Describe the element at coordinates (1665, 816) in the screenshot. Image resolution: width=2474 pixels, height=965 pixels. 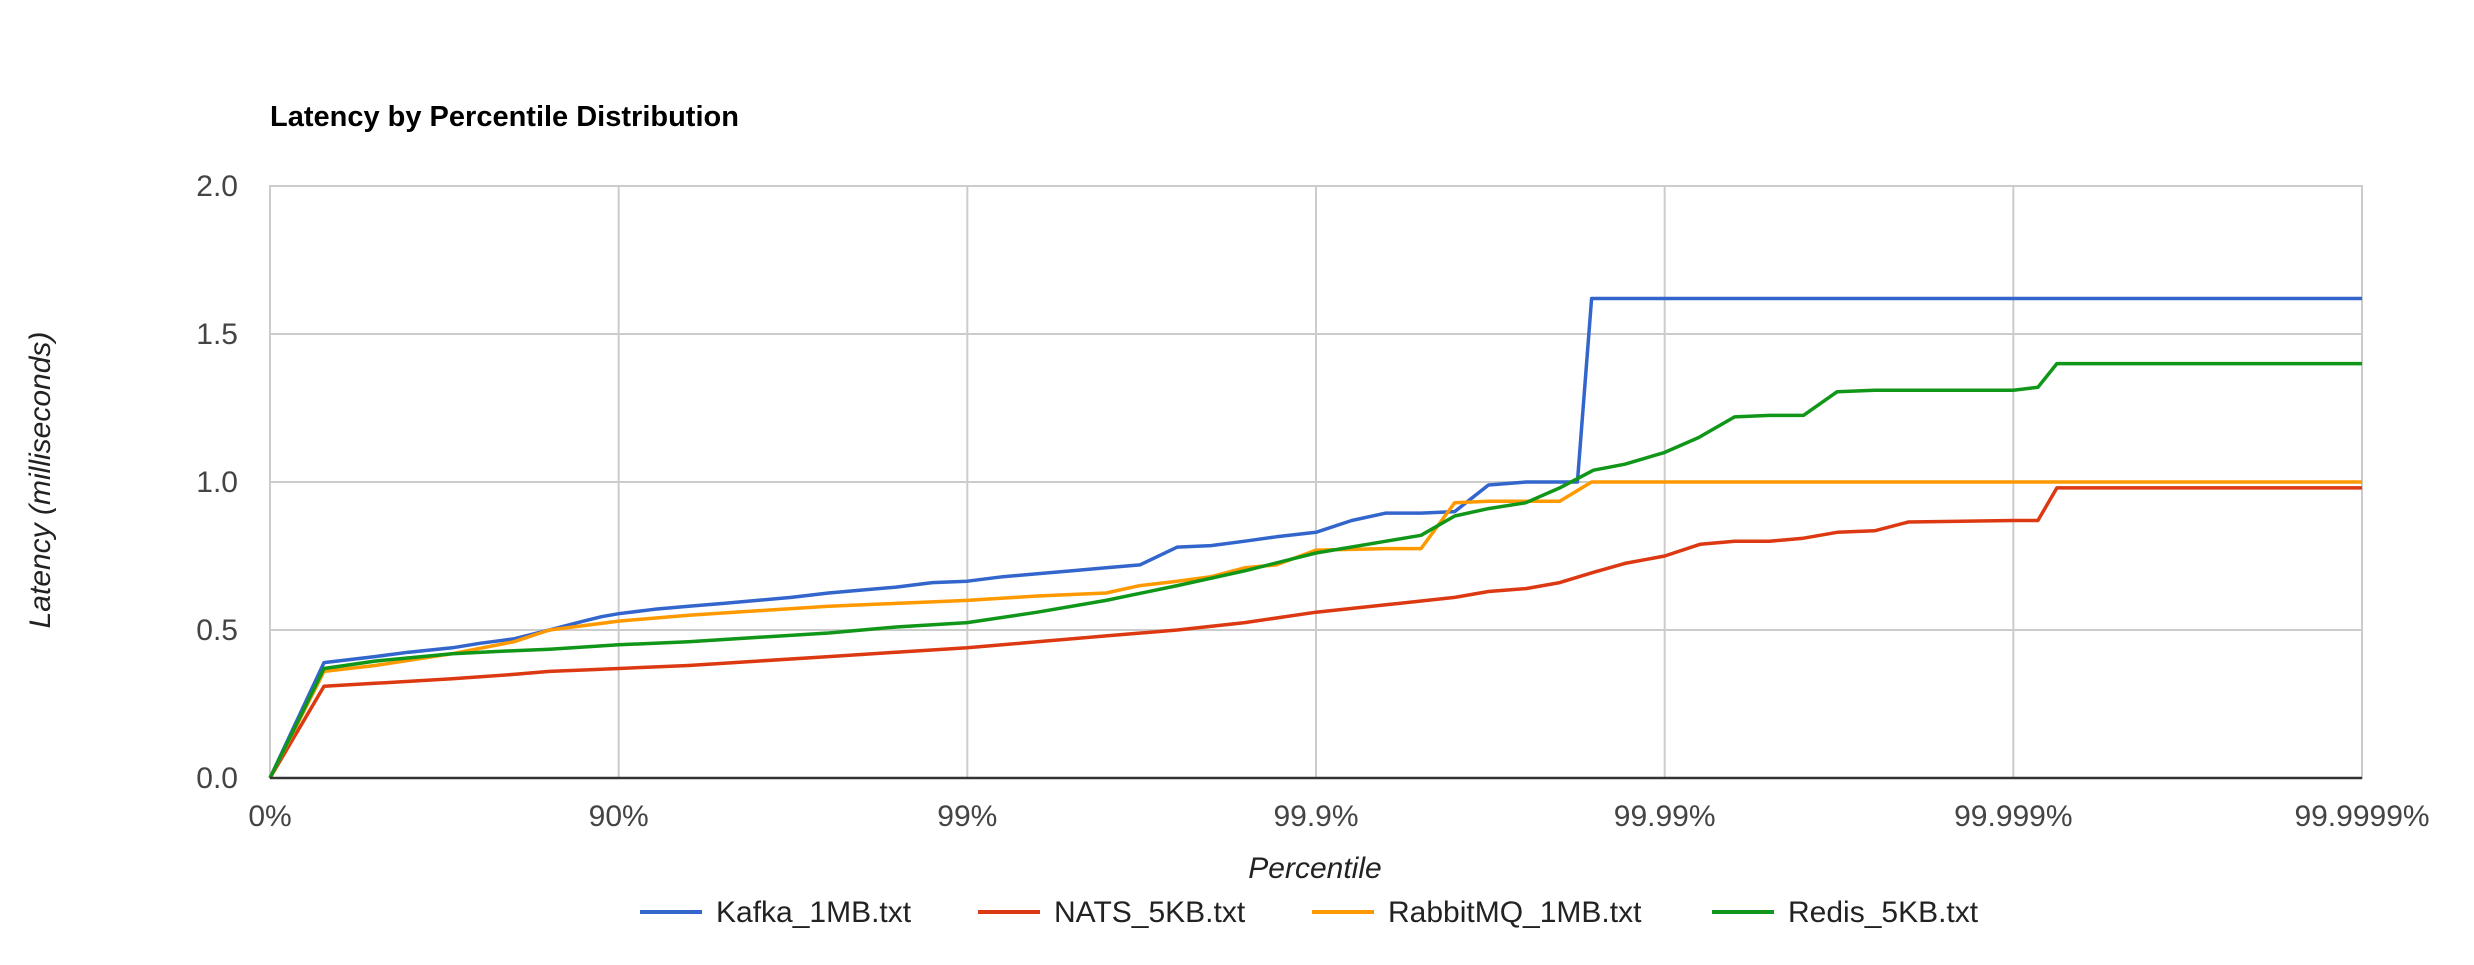
I see `x-tick-label: 99.99%` at that location.